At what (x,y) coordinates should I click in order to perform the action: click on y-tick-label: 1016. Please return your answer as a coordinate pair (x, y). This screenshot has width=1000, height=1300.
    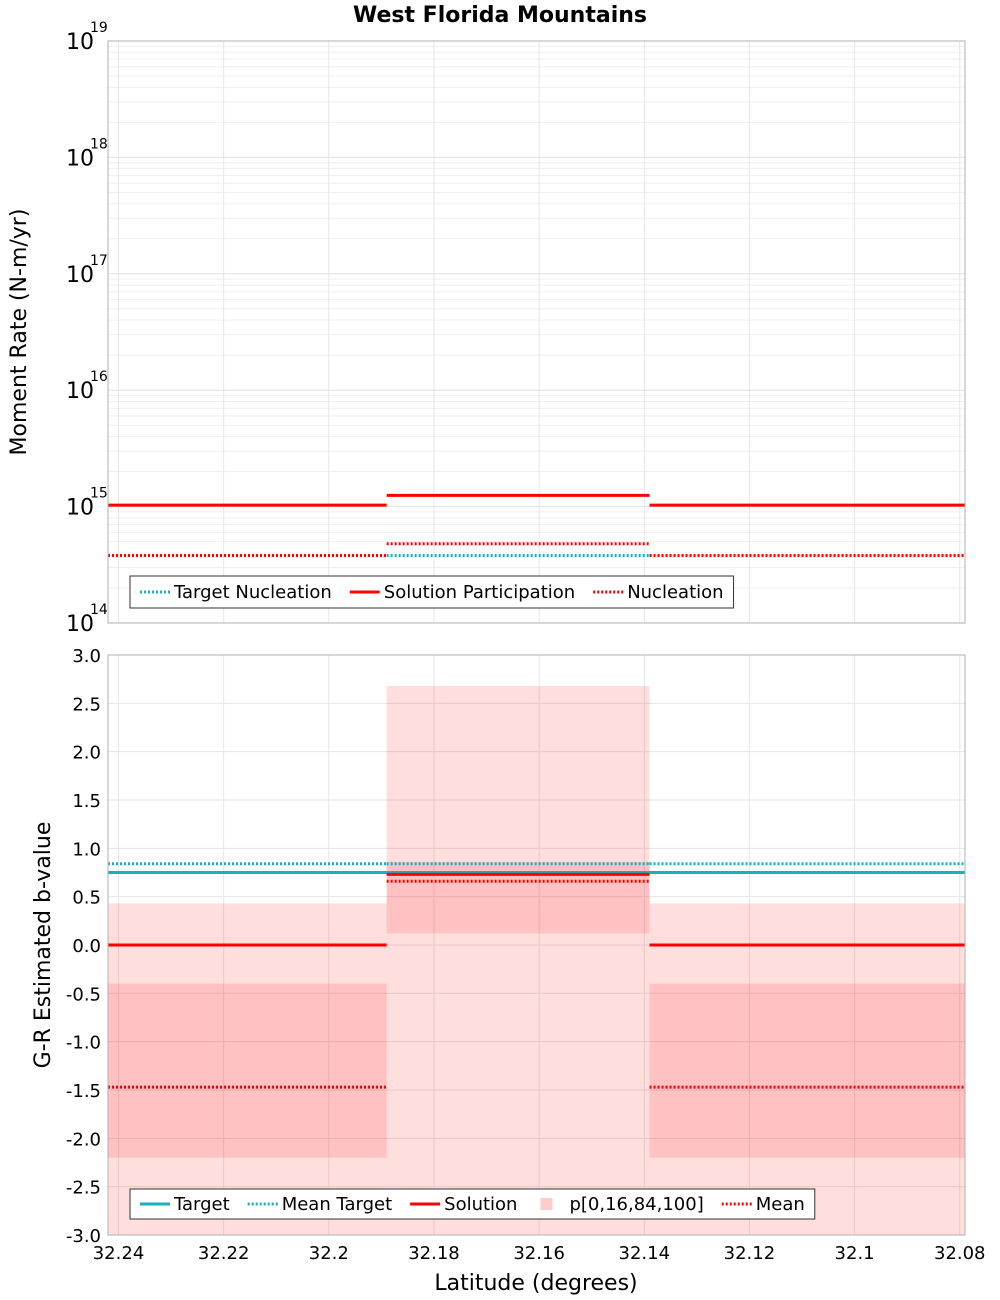
    Looking at the image, I should click on (87, 386).